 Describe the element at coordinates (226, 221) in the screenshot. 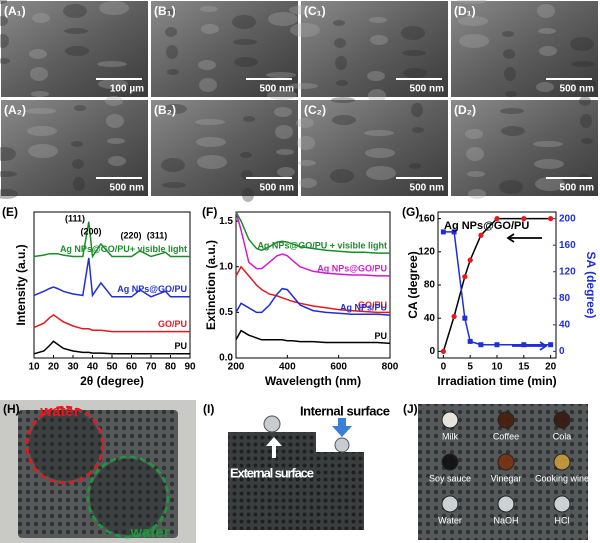

I see `y-tick-label: 1.5` at that location.